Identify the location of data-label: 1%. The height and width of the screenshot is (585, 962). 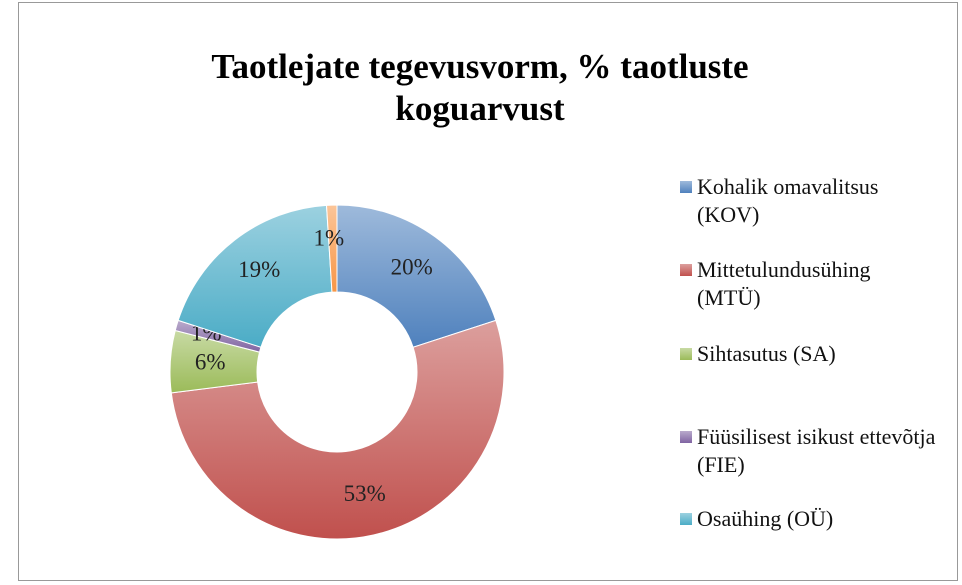
(329, 237).